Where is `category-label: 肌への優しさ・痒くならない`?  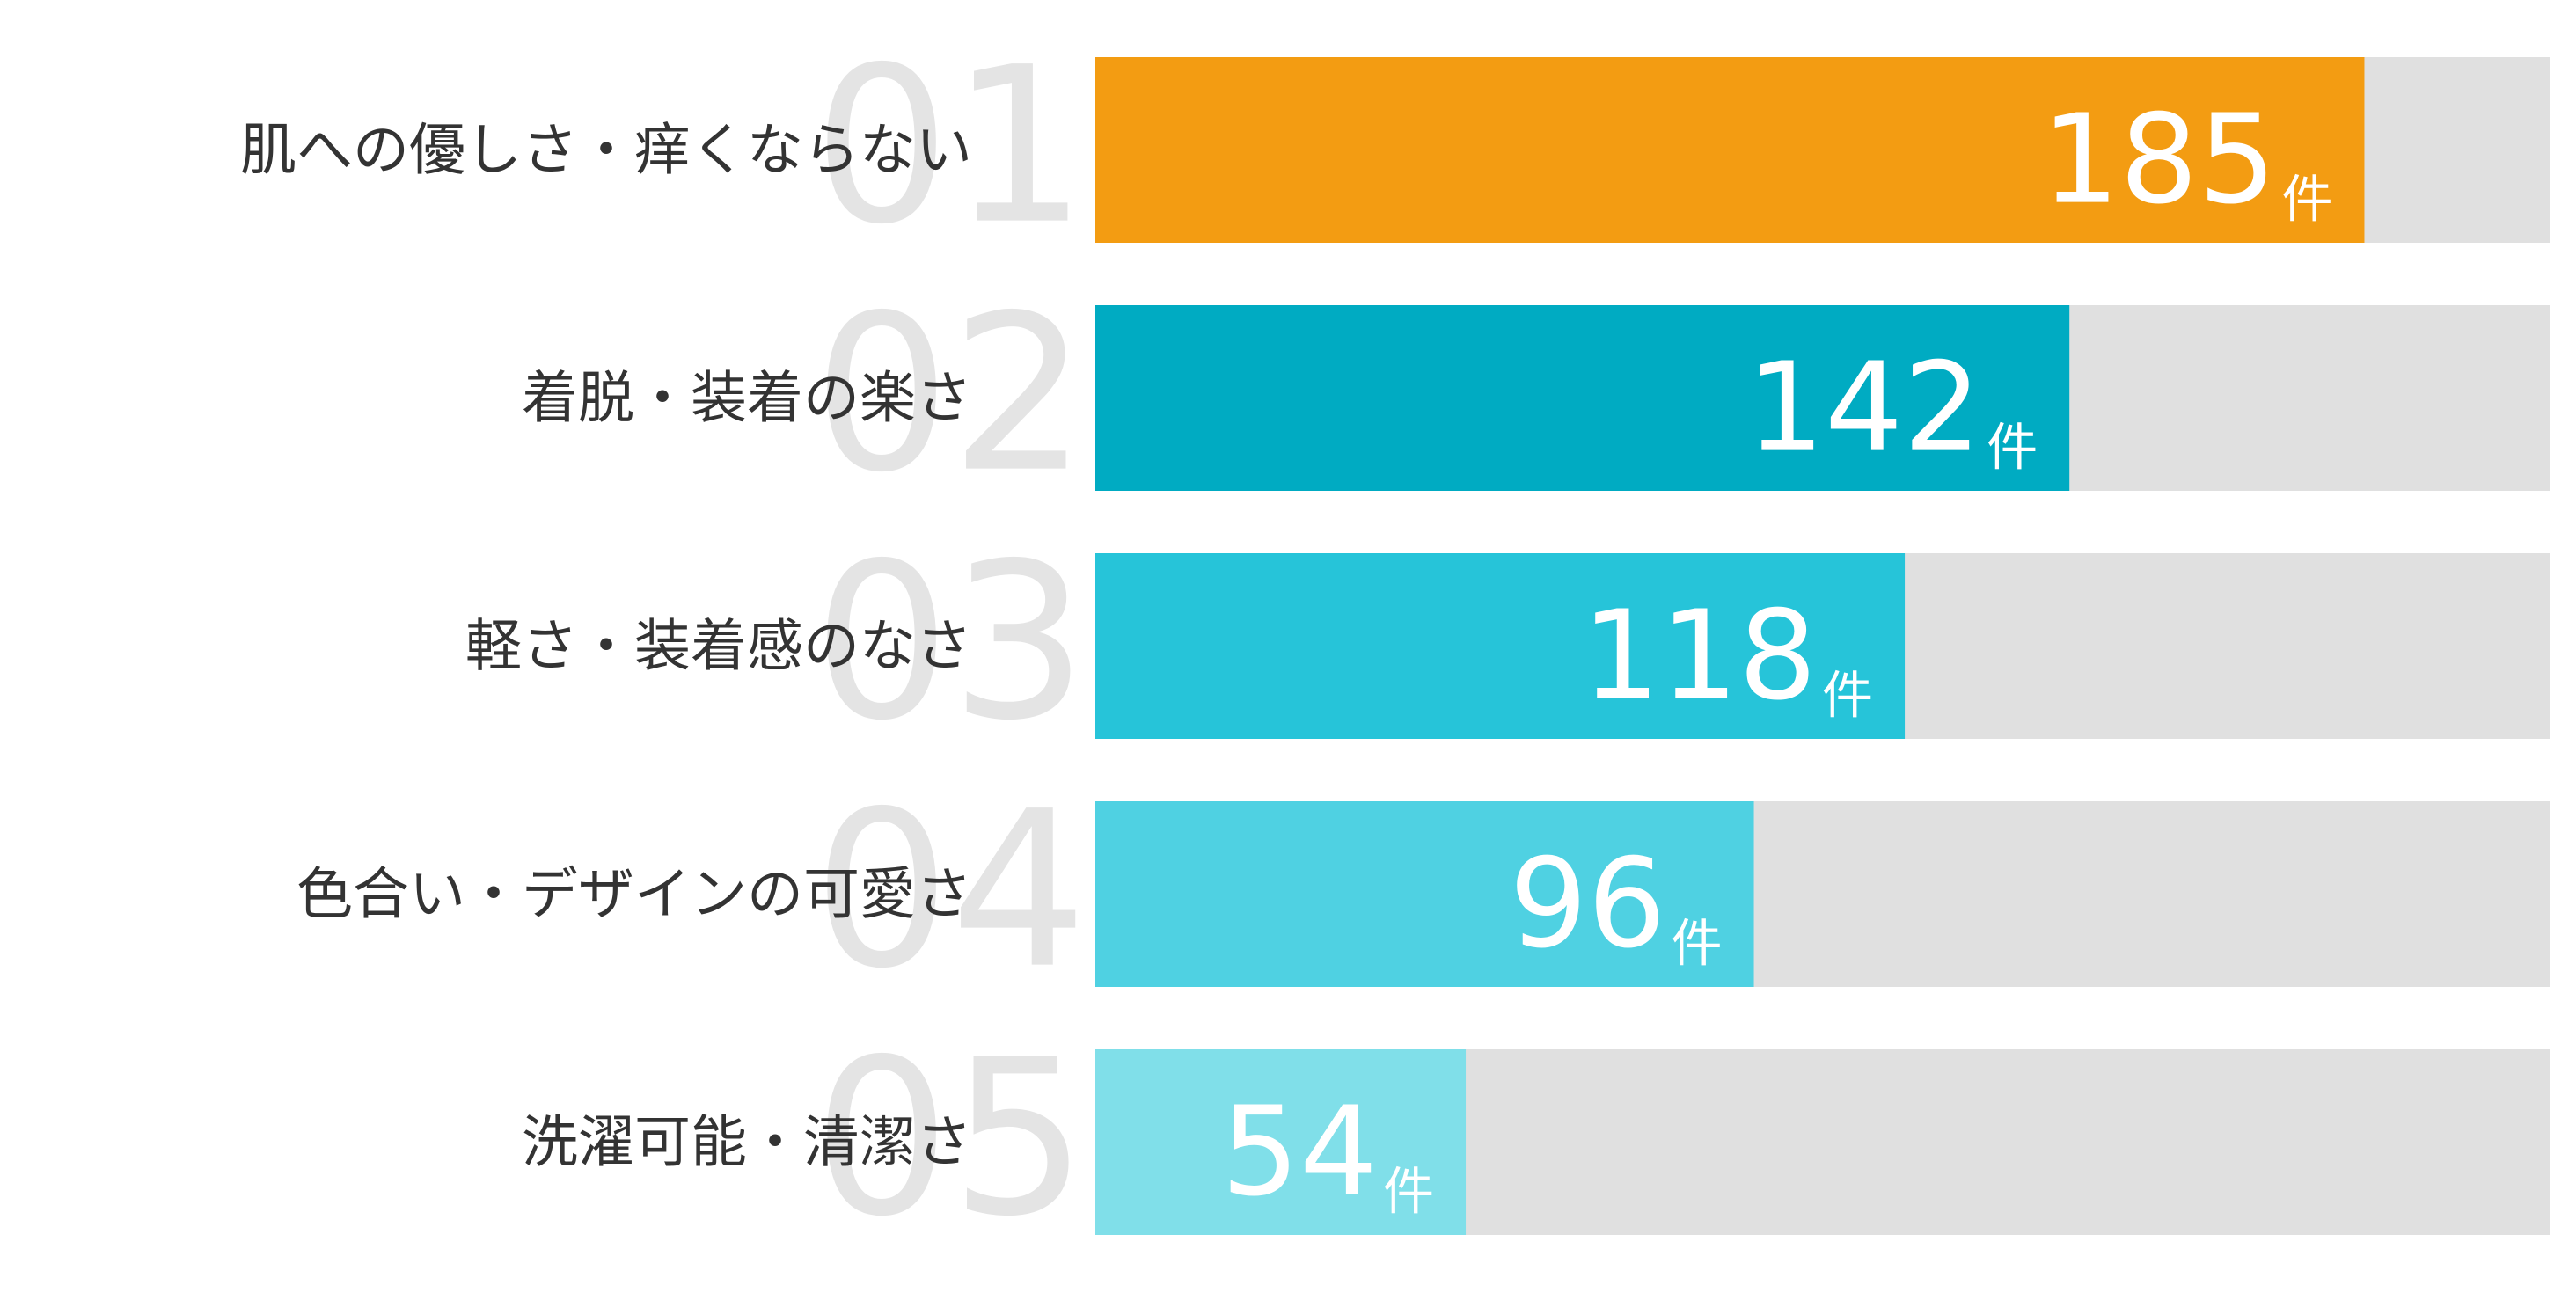 category-label: 肌への優しさ・痒くならない is located at coordinates (606, 151).